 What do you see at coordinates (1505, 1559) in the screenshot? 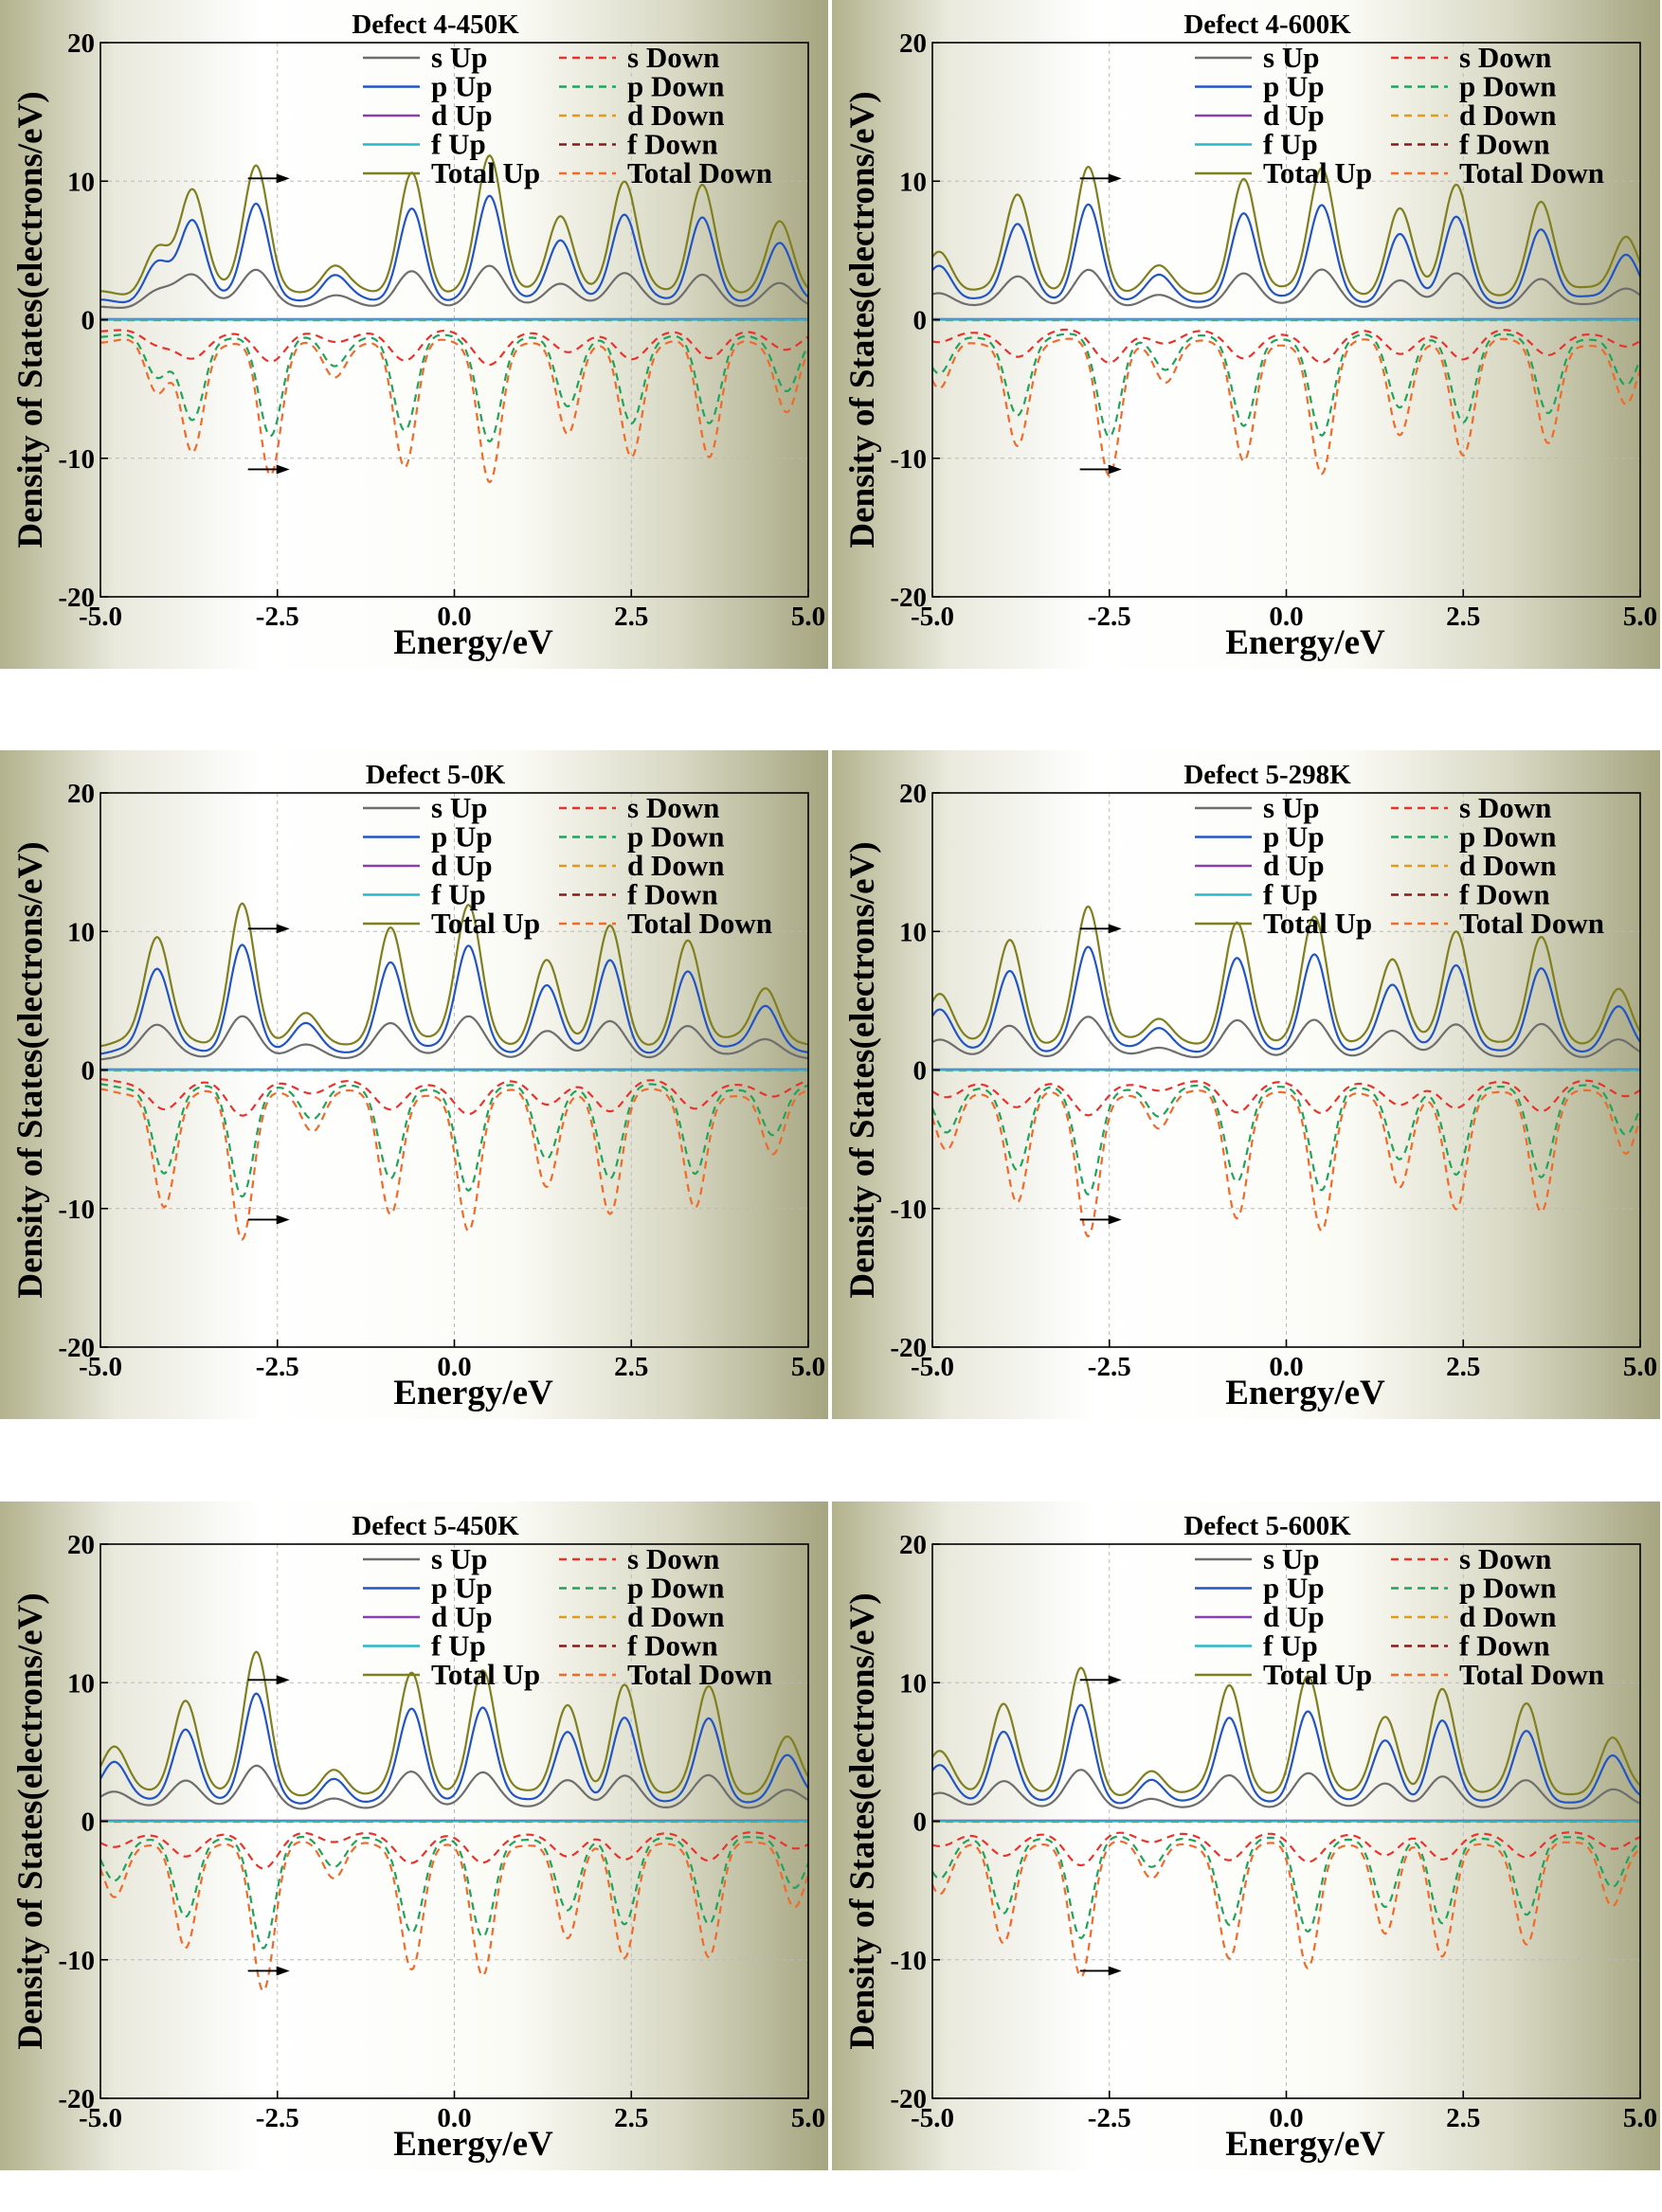
I see `legend-label: s Down` at bounding box center [1505, 1559].